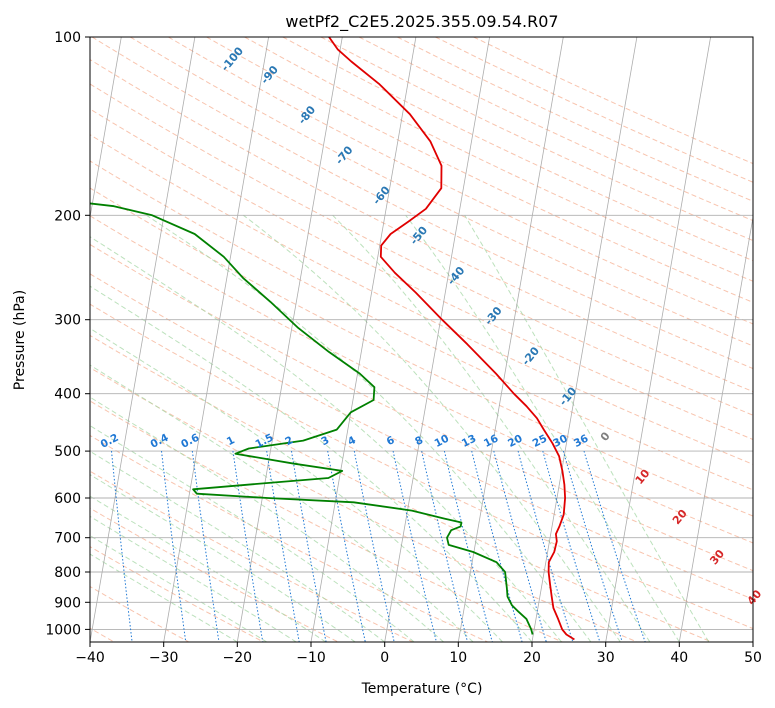 This screenshot has height=708, width=775. I want to click on mixing-ratio-label: 16, so click(491, 441).